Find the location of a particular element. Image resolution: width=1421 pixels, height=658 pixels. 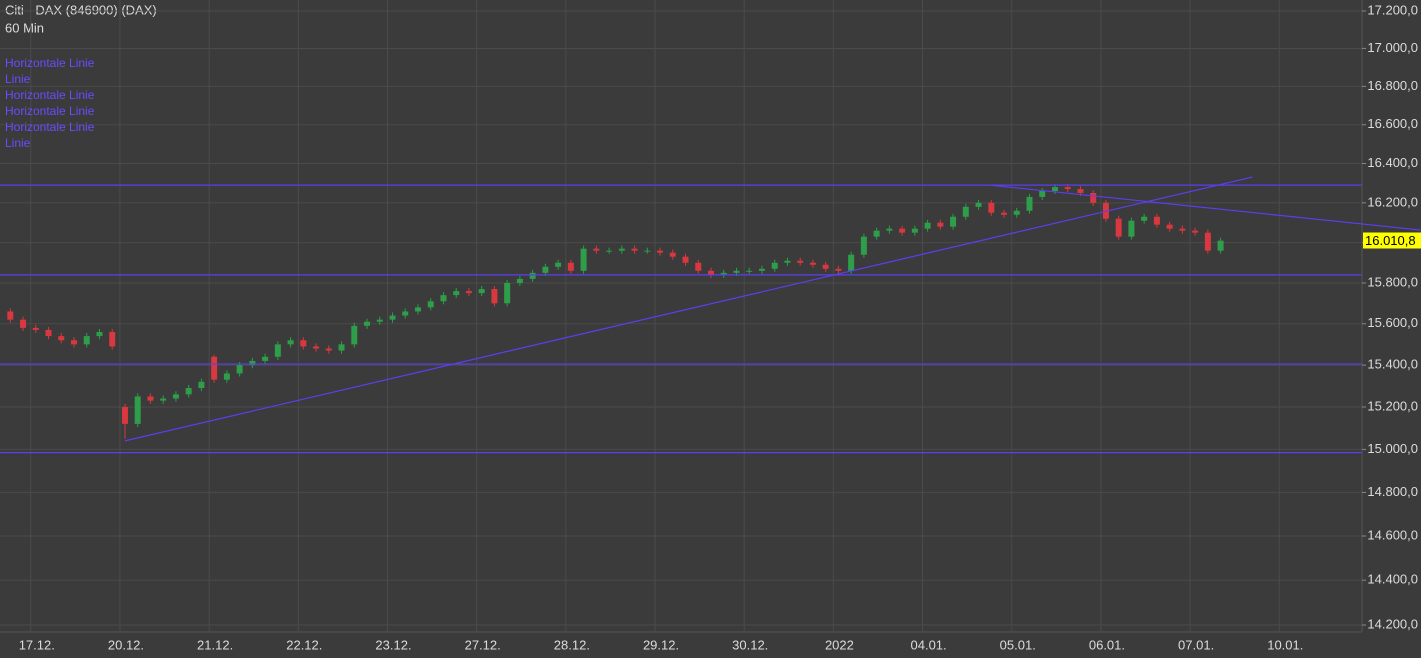

y-tick-label: 15.000,0 is located at coordinates (1392, 448).